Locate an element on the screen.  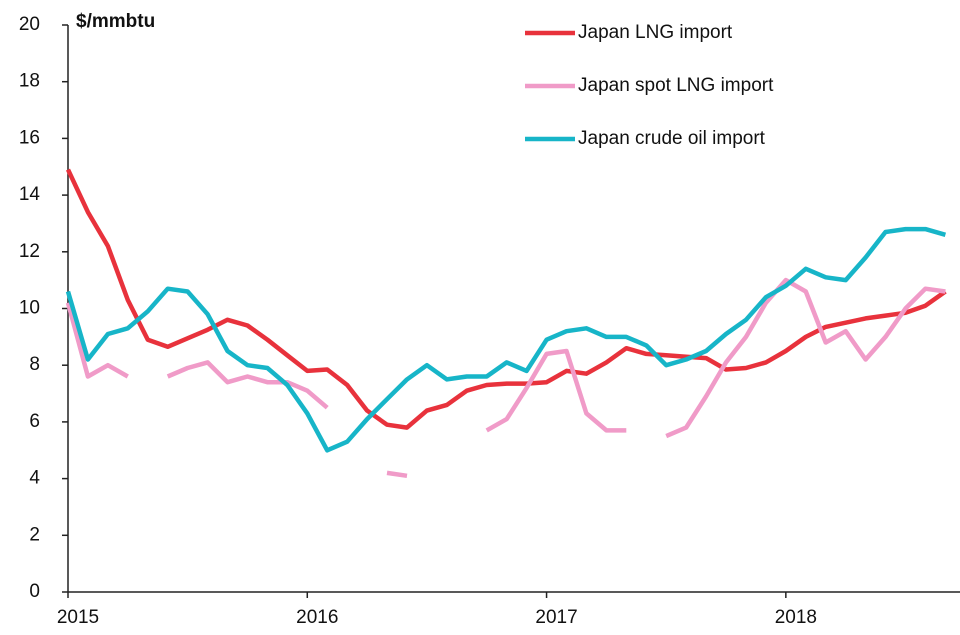
y-tick-label: 20 is located at coordinates (29, 24).